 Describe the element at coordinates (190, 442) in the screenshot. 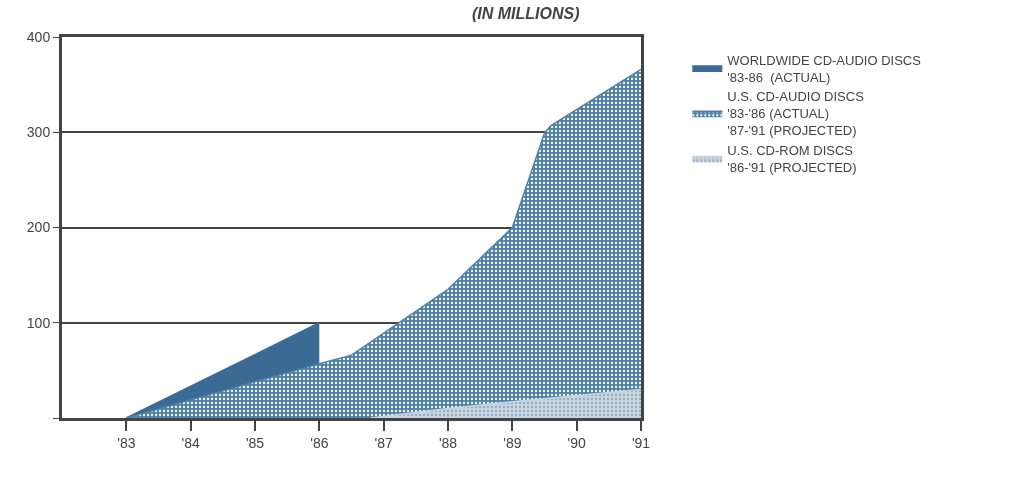

I see `x-tick-label: '84` at that location.